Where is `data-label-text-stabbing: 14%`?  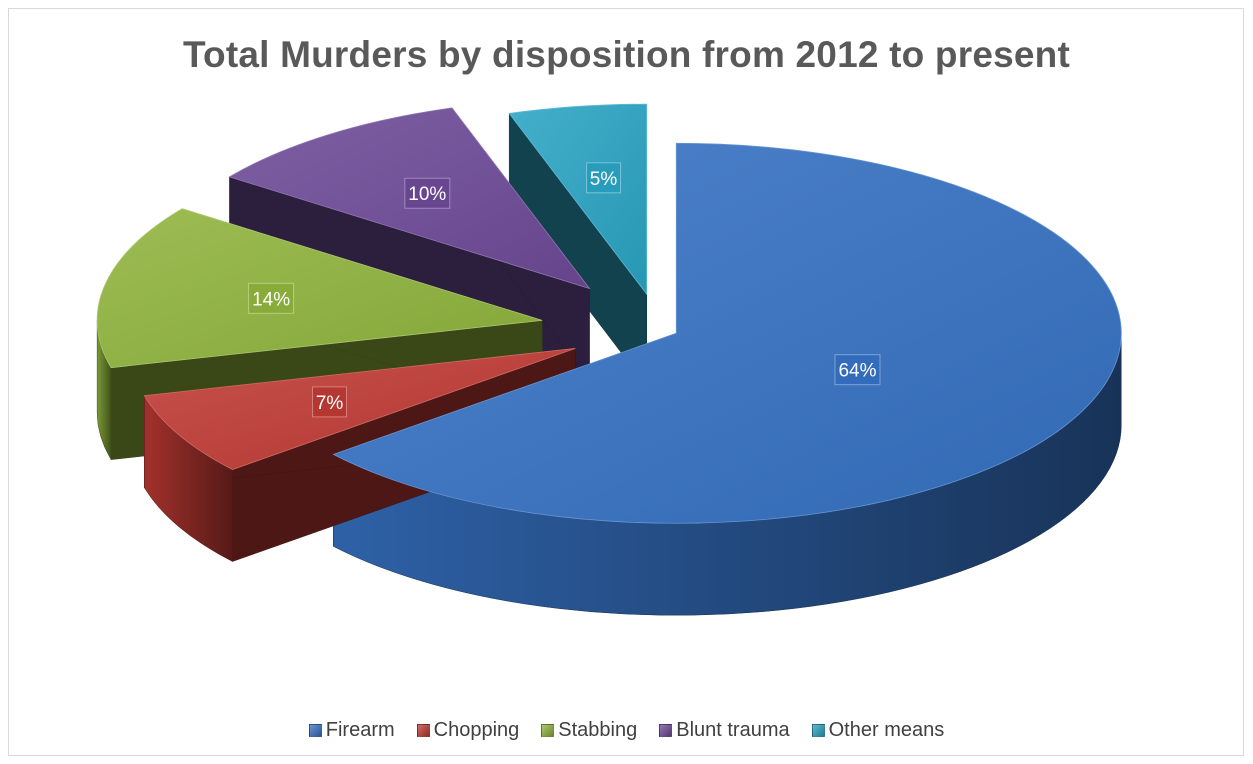 data-label-text-stabbing: 14% is located at coordinates (271, 299).